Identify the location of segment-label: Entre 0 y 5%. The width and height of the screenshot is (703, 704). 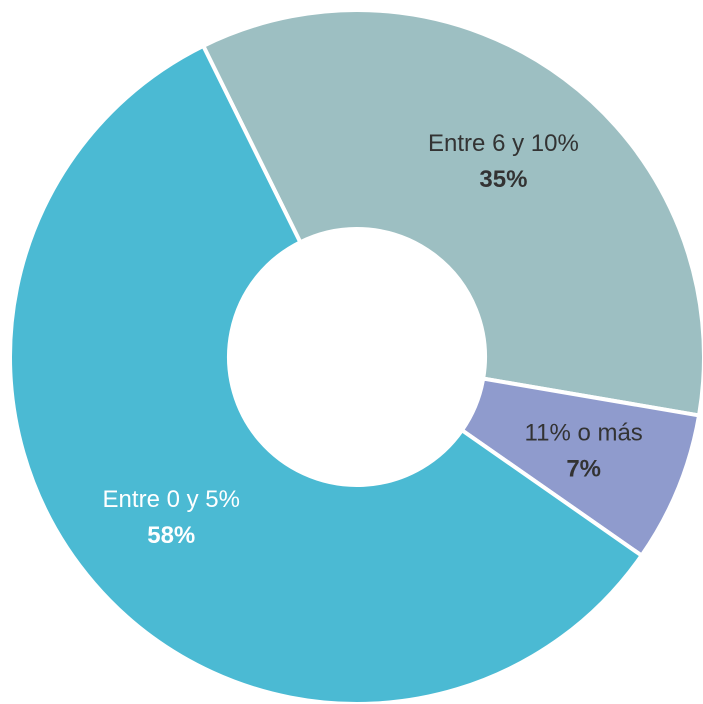
(171, 499).